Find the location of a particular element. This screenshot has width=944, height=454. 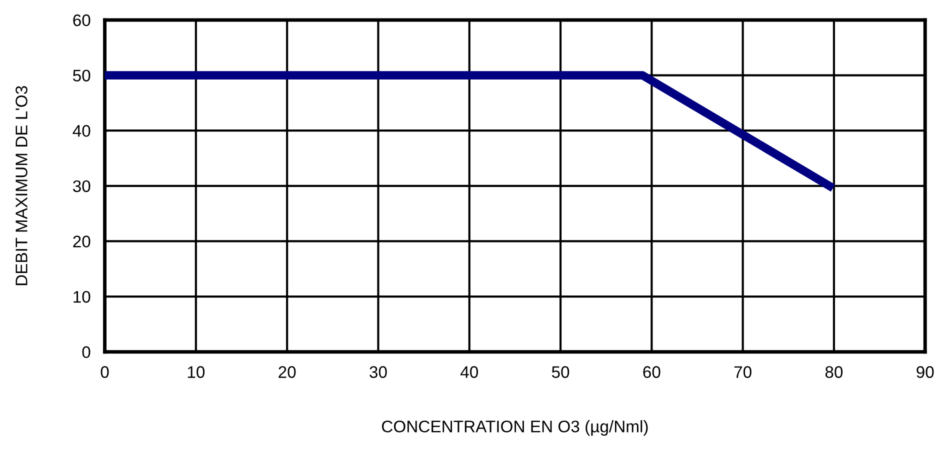

x-tick-label: 30 is located at coordinates (378, 372).